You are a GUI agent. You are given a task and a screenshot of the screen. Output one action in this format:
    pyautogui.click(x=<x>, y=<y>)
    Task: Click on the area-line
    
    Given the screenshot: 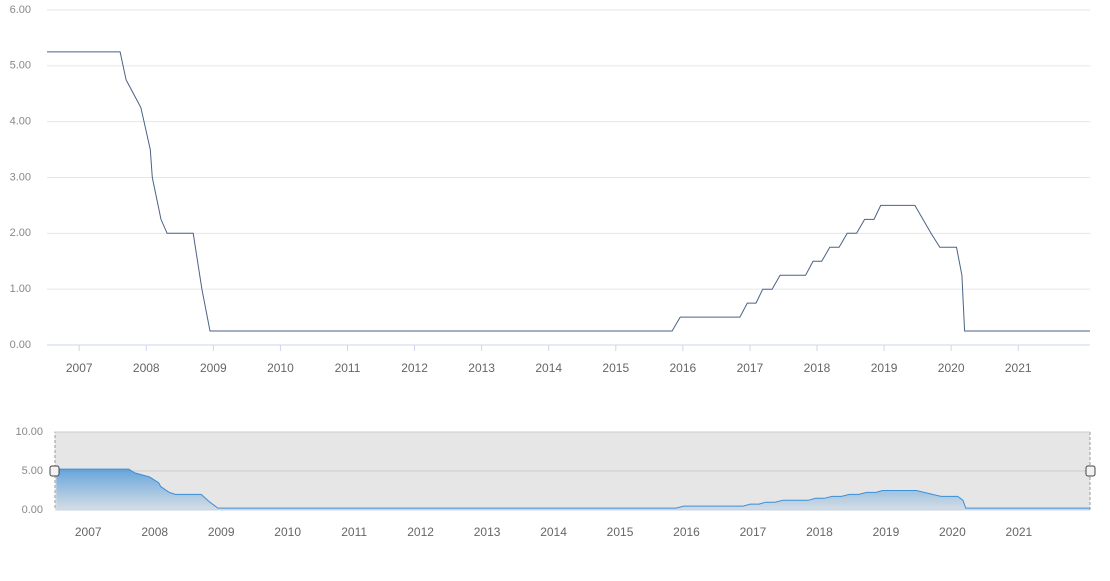 What is the action you would take?
    pyautogui.click(x=573, y=488)
    